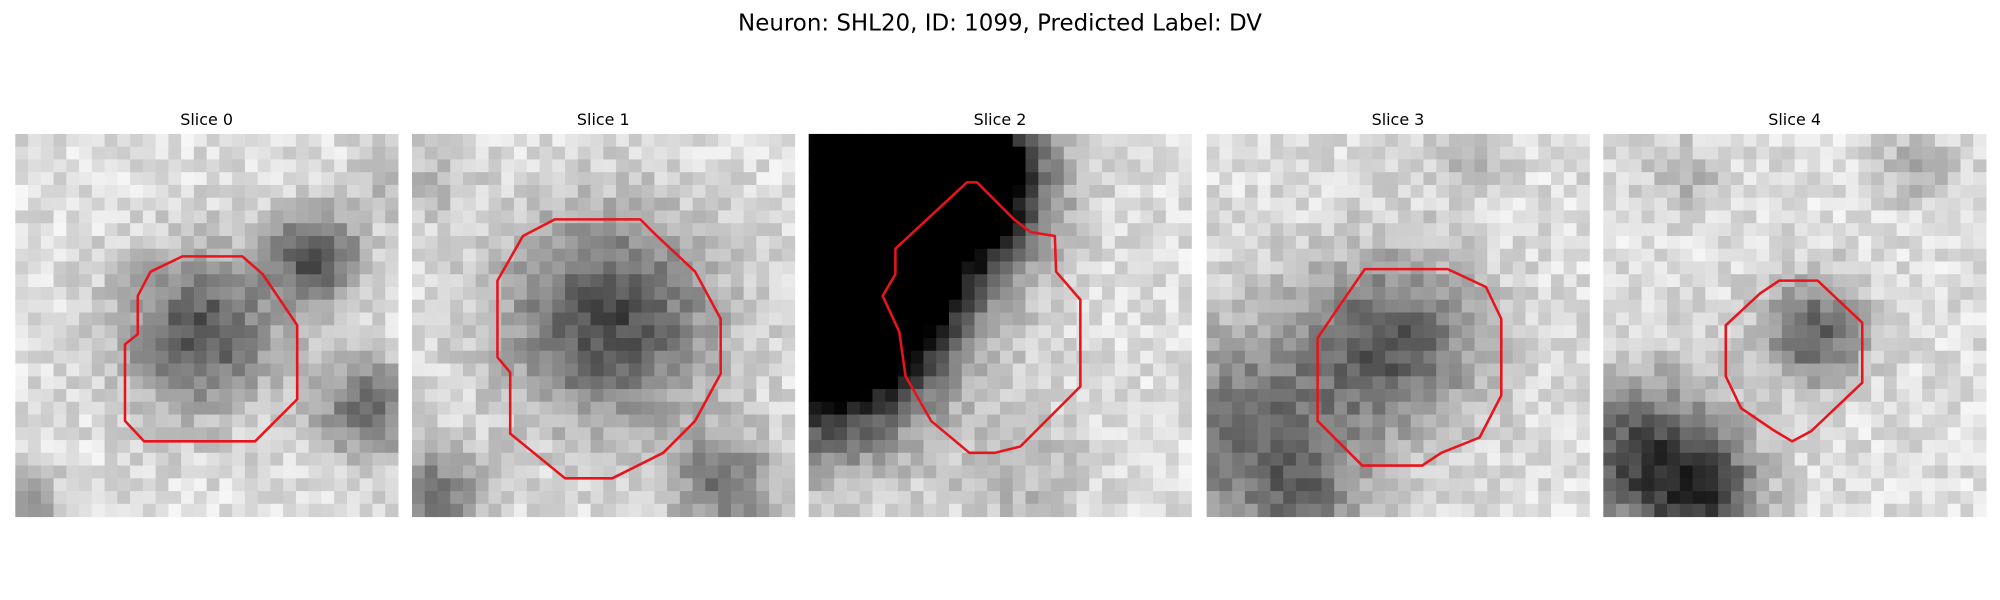 This screenshot has width=2000, height=600. I want to click on panel-title: Slice 0, so click(206, 119).